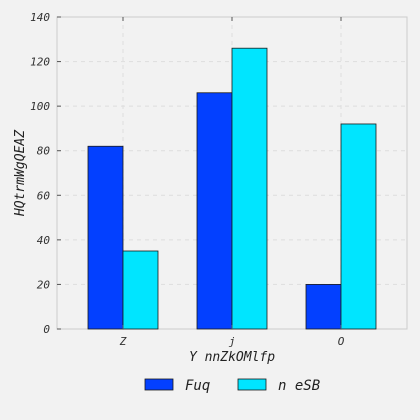 This screenshot has height=420, width=420. Describe the element at coordinates (44, 151) in the screenshot. I see `y-tick-label: 80` at that location.